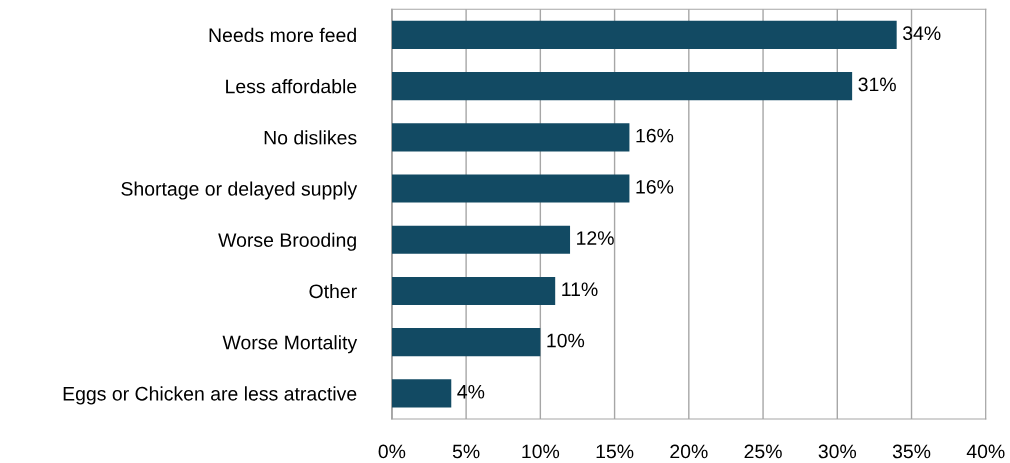 The height and width of the screenshot is (463, 1010). Describe the element at coordinates (689, 451) in the screenshot. I see `x-tick-label: 20%` at that location.